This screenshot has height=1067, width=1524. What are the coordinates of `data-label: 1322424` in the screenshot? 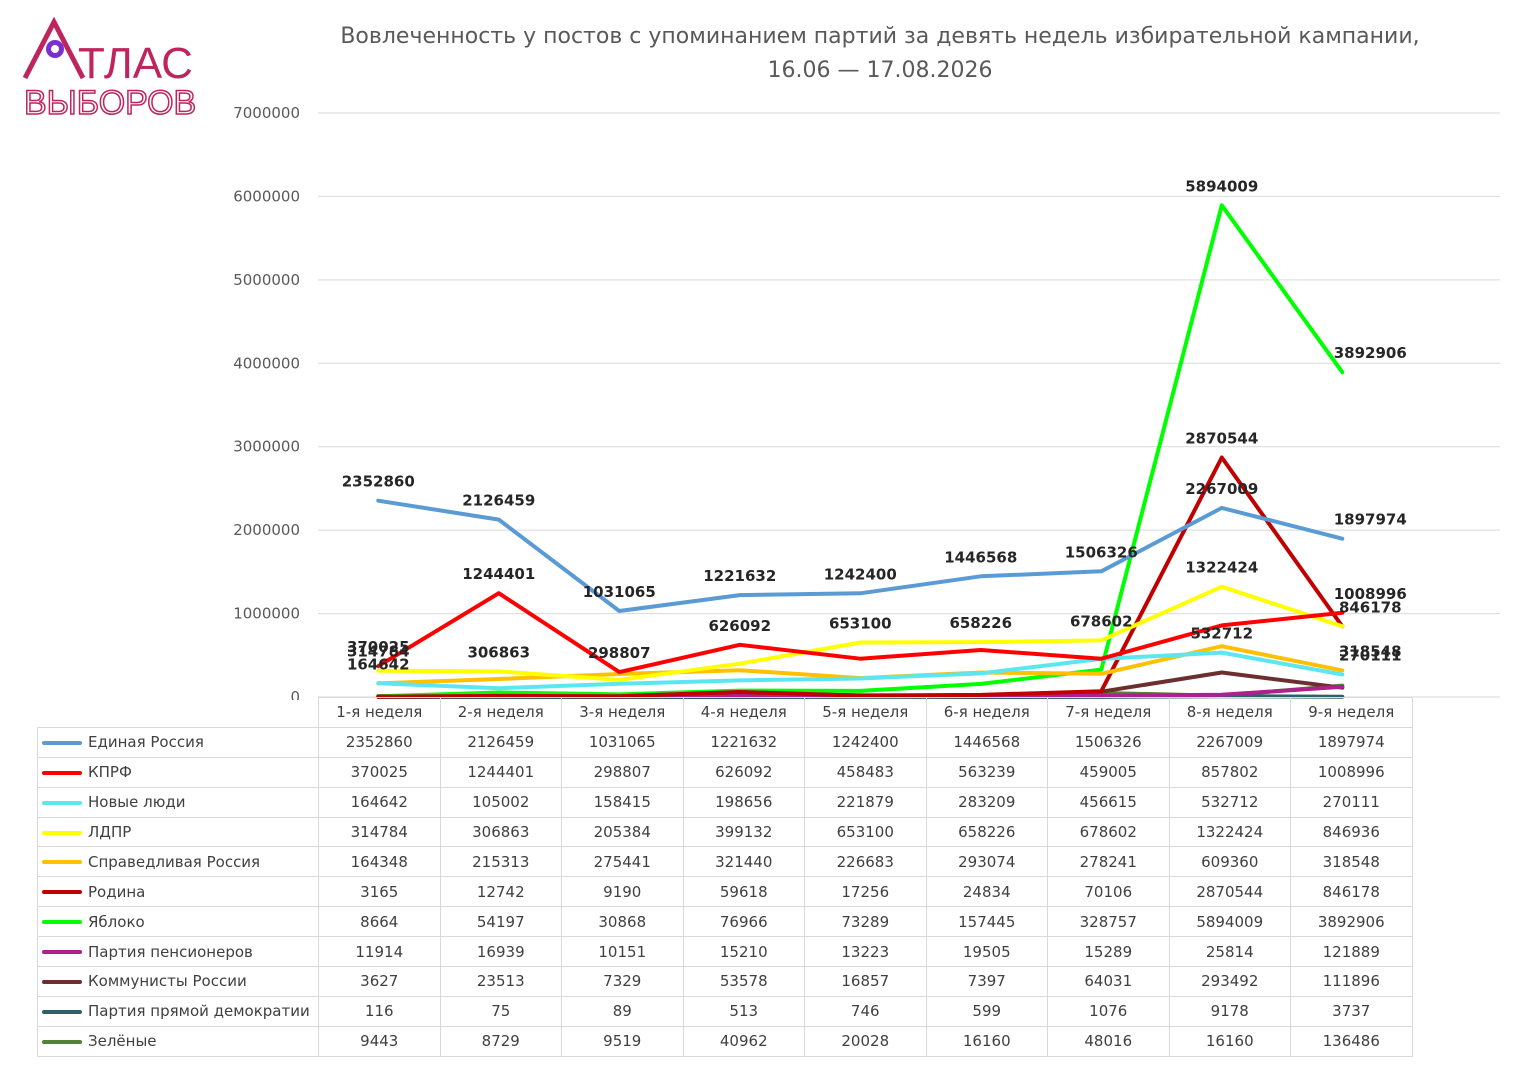 It's located at (1221, 568).